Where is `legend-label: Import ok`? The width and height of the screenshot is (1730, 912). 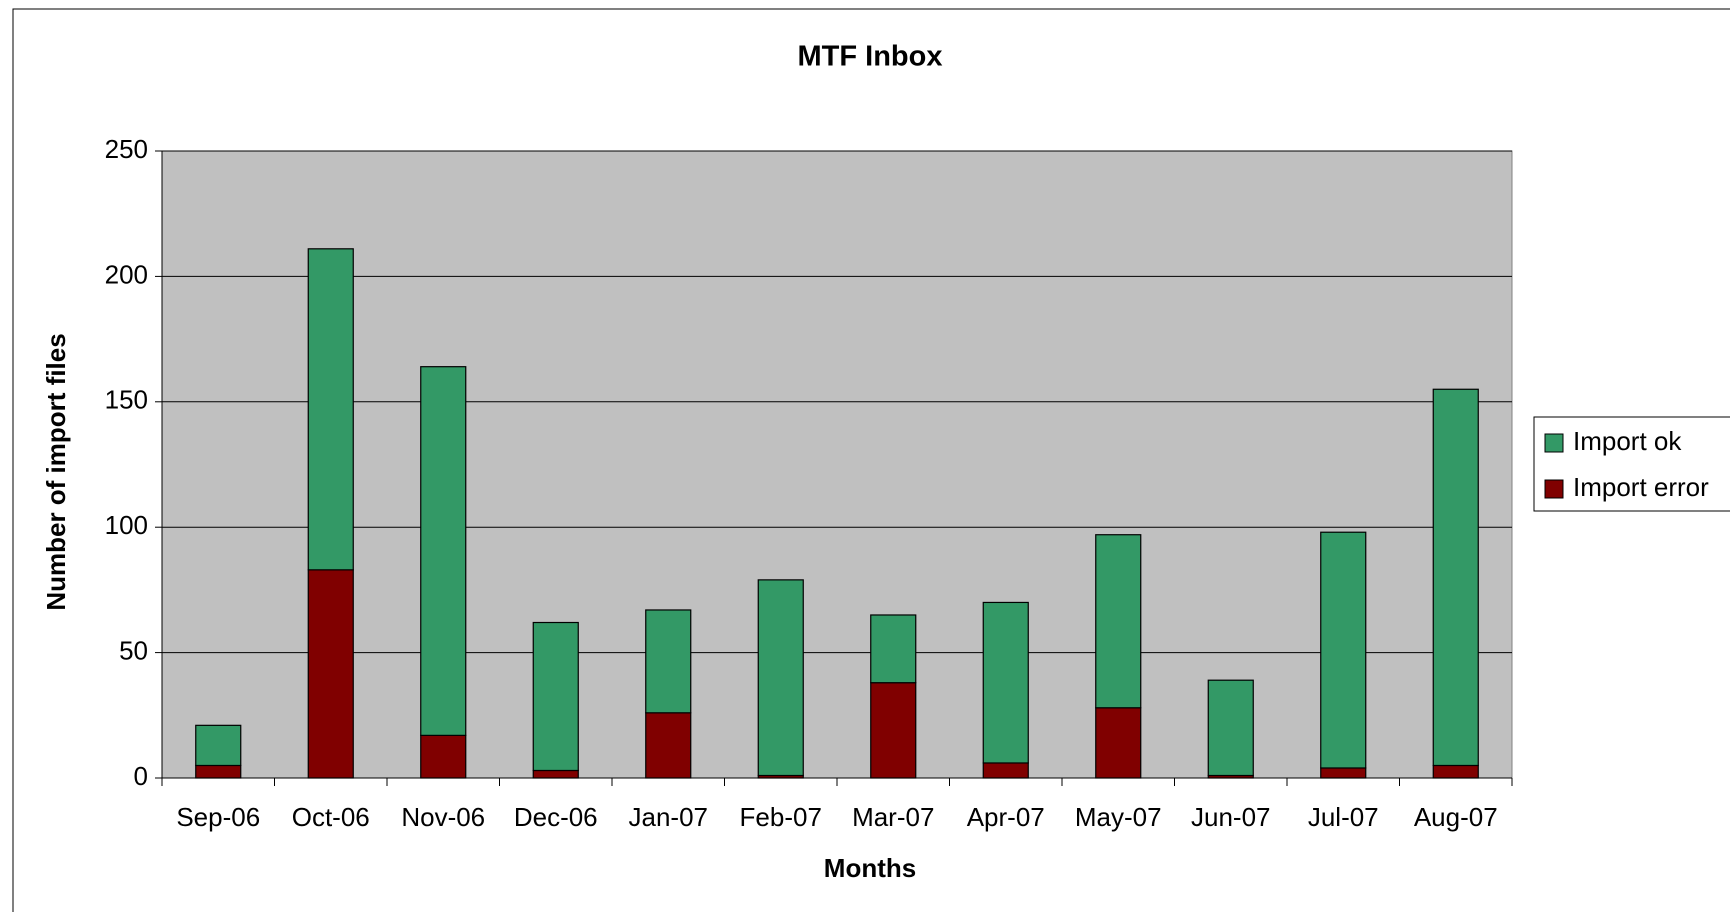 legend-label: Import ok is located at coordinates (1627, 441).